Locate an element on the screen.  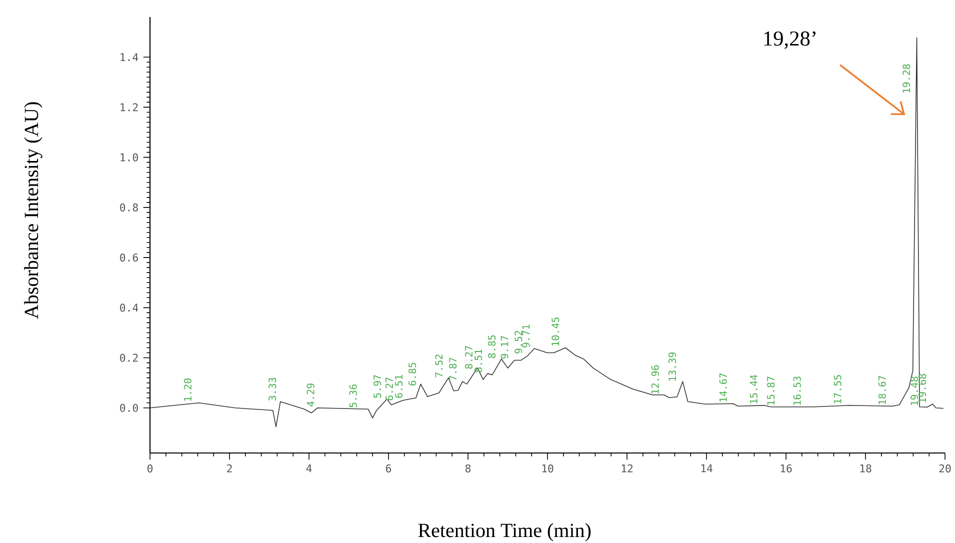
annotation: 17.55 is located at coordinates (838, 389).